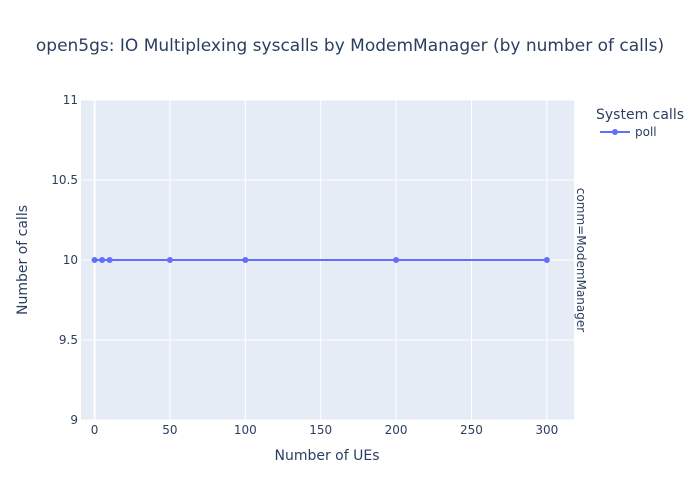  Describe the element at coordinates (70, 100) in the screenshot. I see `y-tick-label: 11` at that location.